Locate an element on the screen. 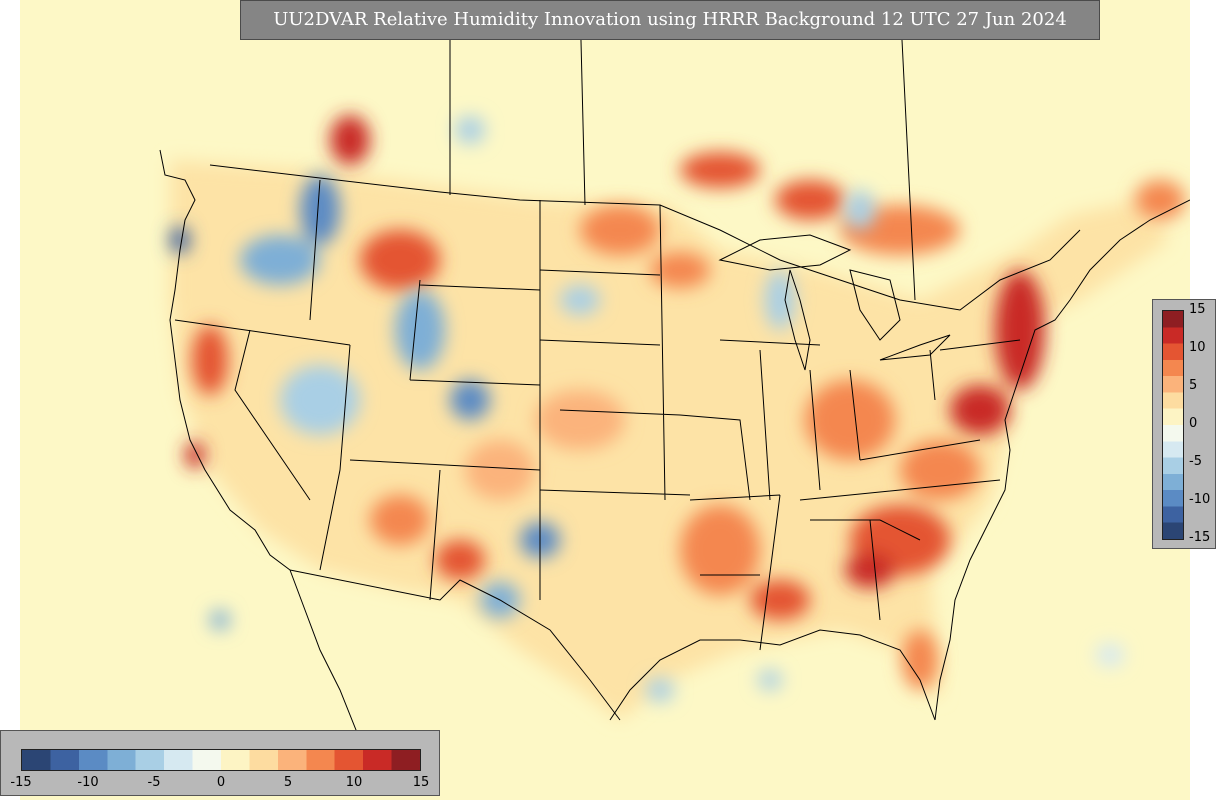 The image size is (1216, 800). colorbar-vertical-scale is located at coordinates (1173, 425).